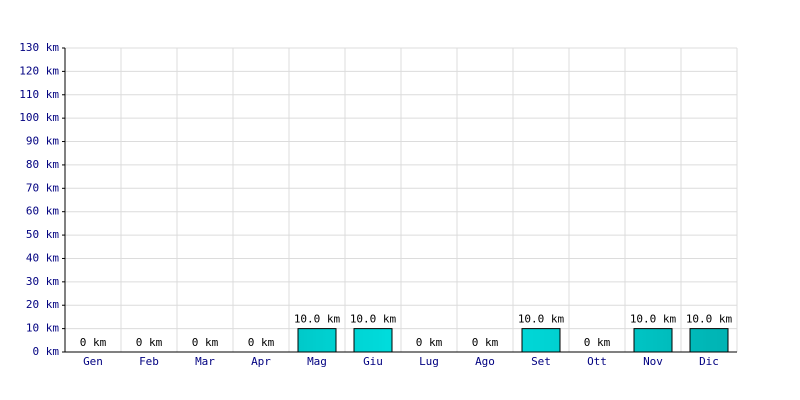 The image size is (800, 400). Describe the element at coordinates (39, 70) in the screenshot. I see `y-tick-label: 120 km` at that location.